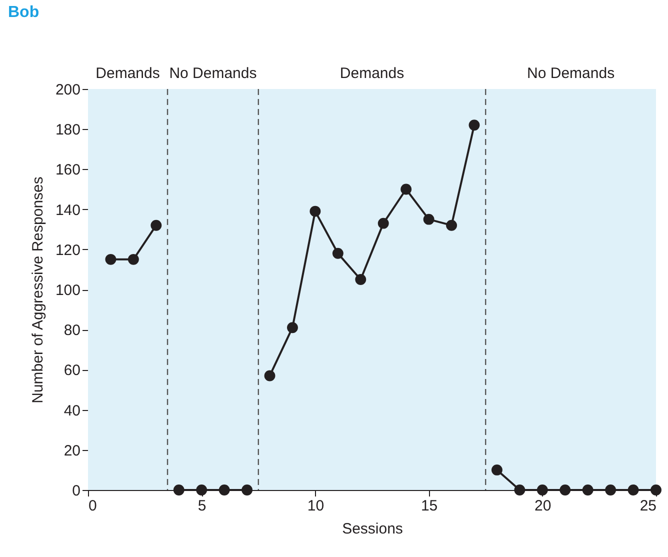  What do you see at coordinates (315, 506) in the screenshot?
I see `x-tick-label: 10` at bounding box center [315, 506].